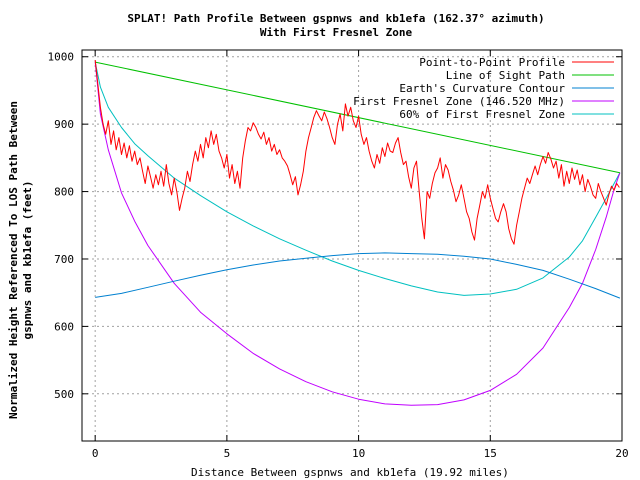 Image resolution: width=640 pixels, height=480 pixels. Describe the element at coordinates (64, 394) in the screenshot. I see `y-tick-label: 500` at that location.